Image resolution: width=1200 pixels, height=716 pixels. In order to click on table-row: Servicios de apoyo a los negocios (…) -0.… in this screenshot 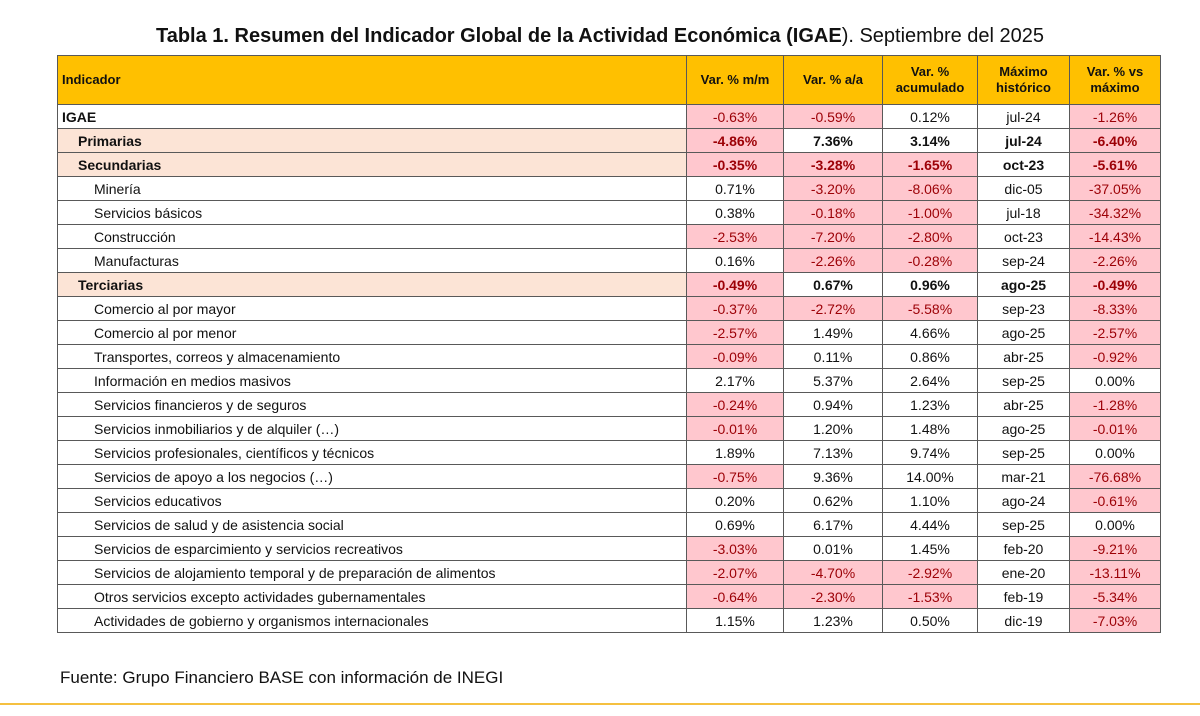, I will do `click(609, 476)`.